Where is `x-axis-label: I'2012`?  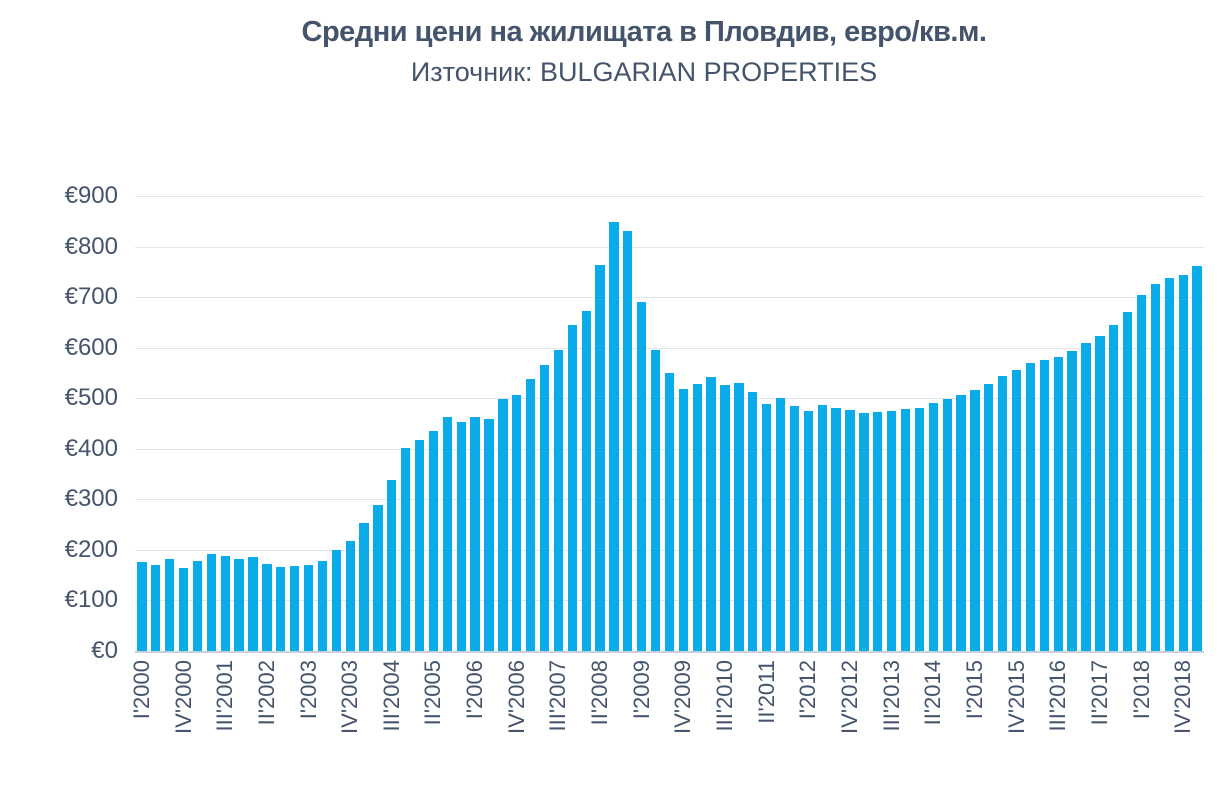
x-axis-label: I'2012 is located at coordinates (808, 690).